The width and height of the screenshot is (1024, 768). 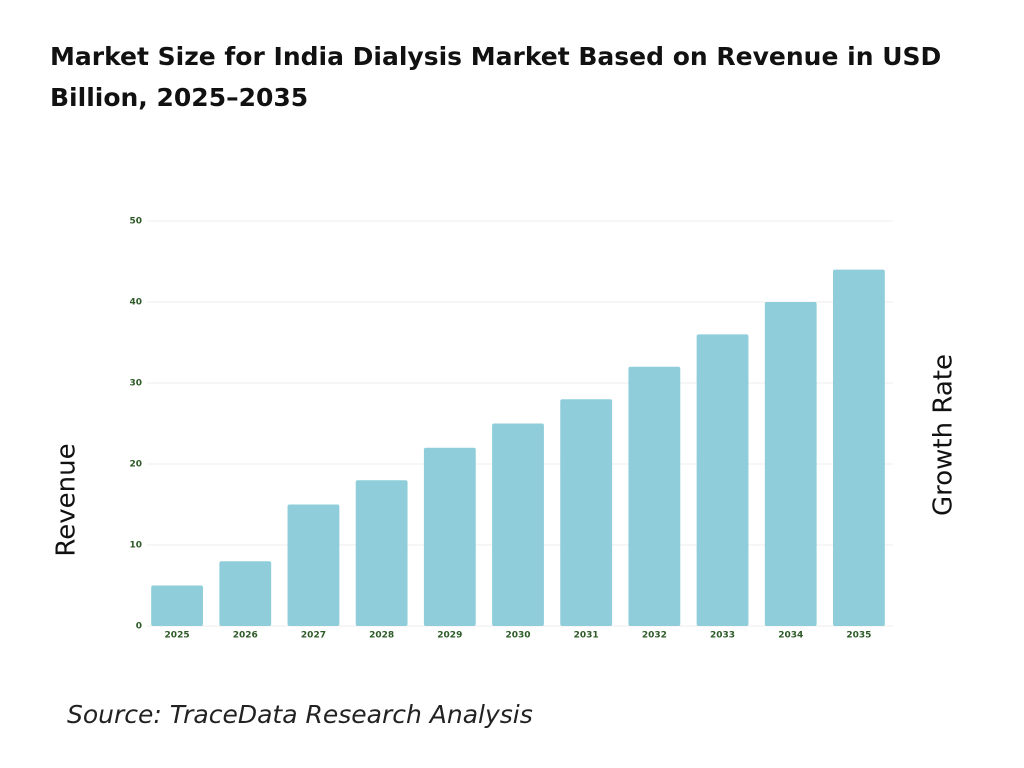 I want to click on x-tick-label: 2031, so click(x=586, y=636).